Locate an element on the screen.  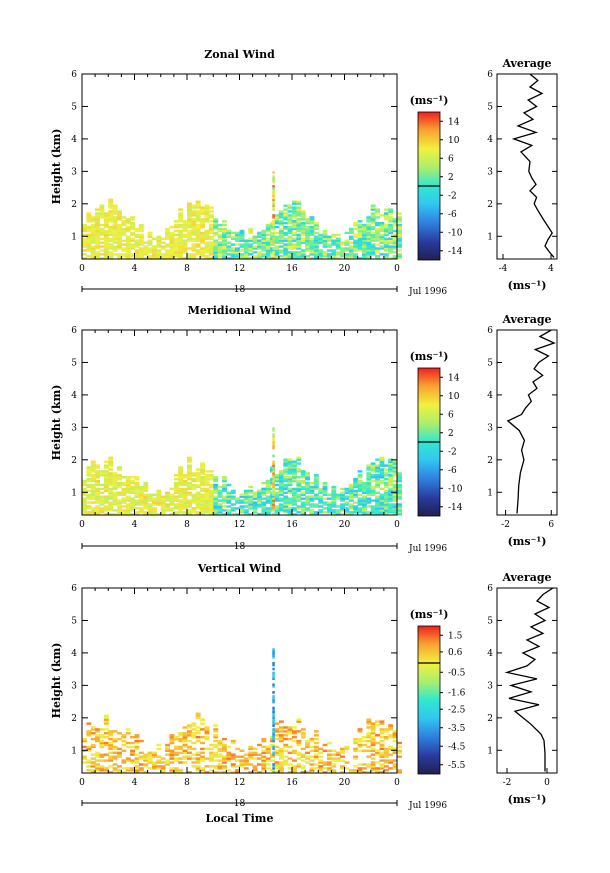
colorbar-tick-label: -5.5 is located at coordinates (457, 766).